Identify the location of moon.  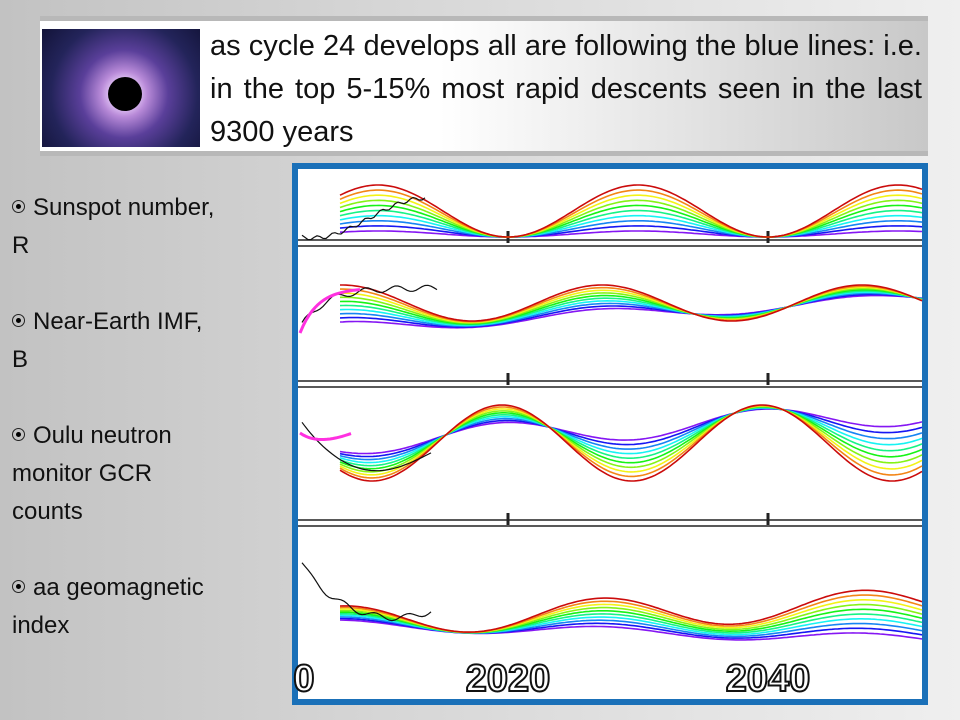
(125, 94).